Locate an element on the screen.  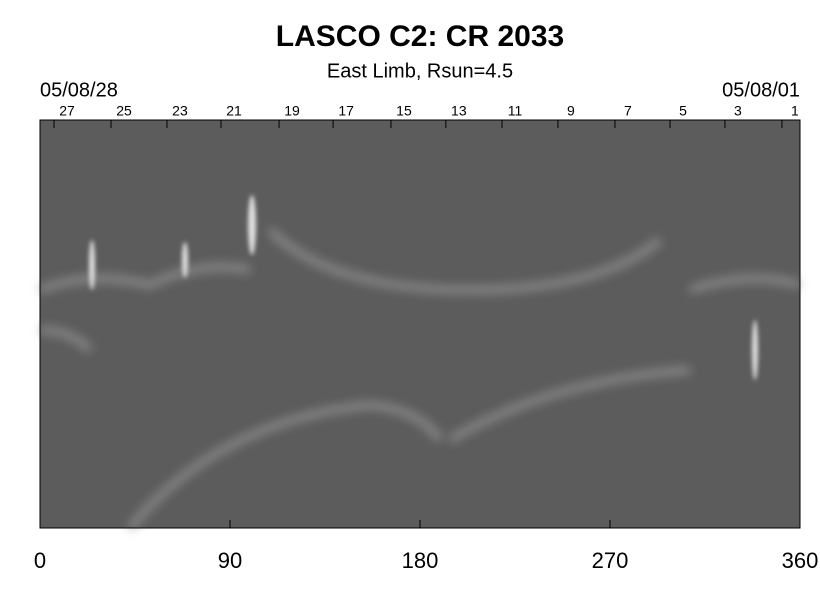
top-tick-label: 3 is located at coordinates (738, 111).